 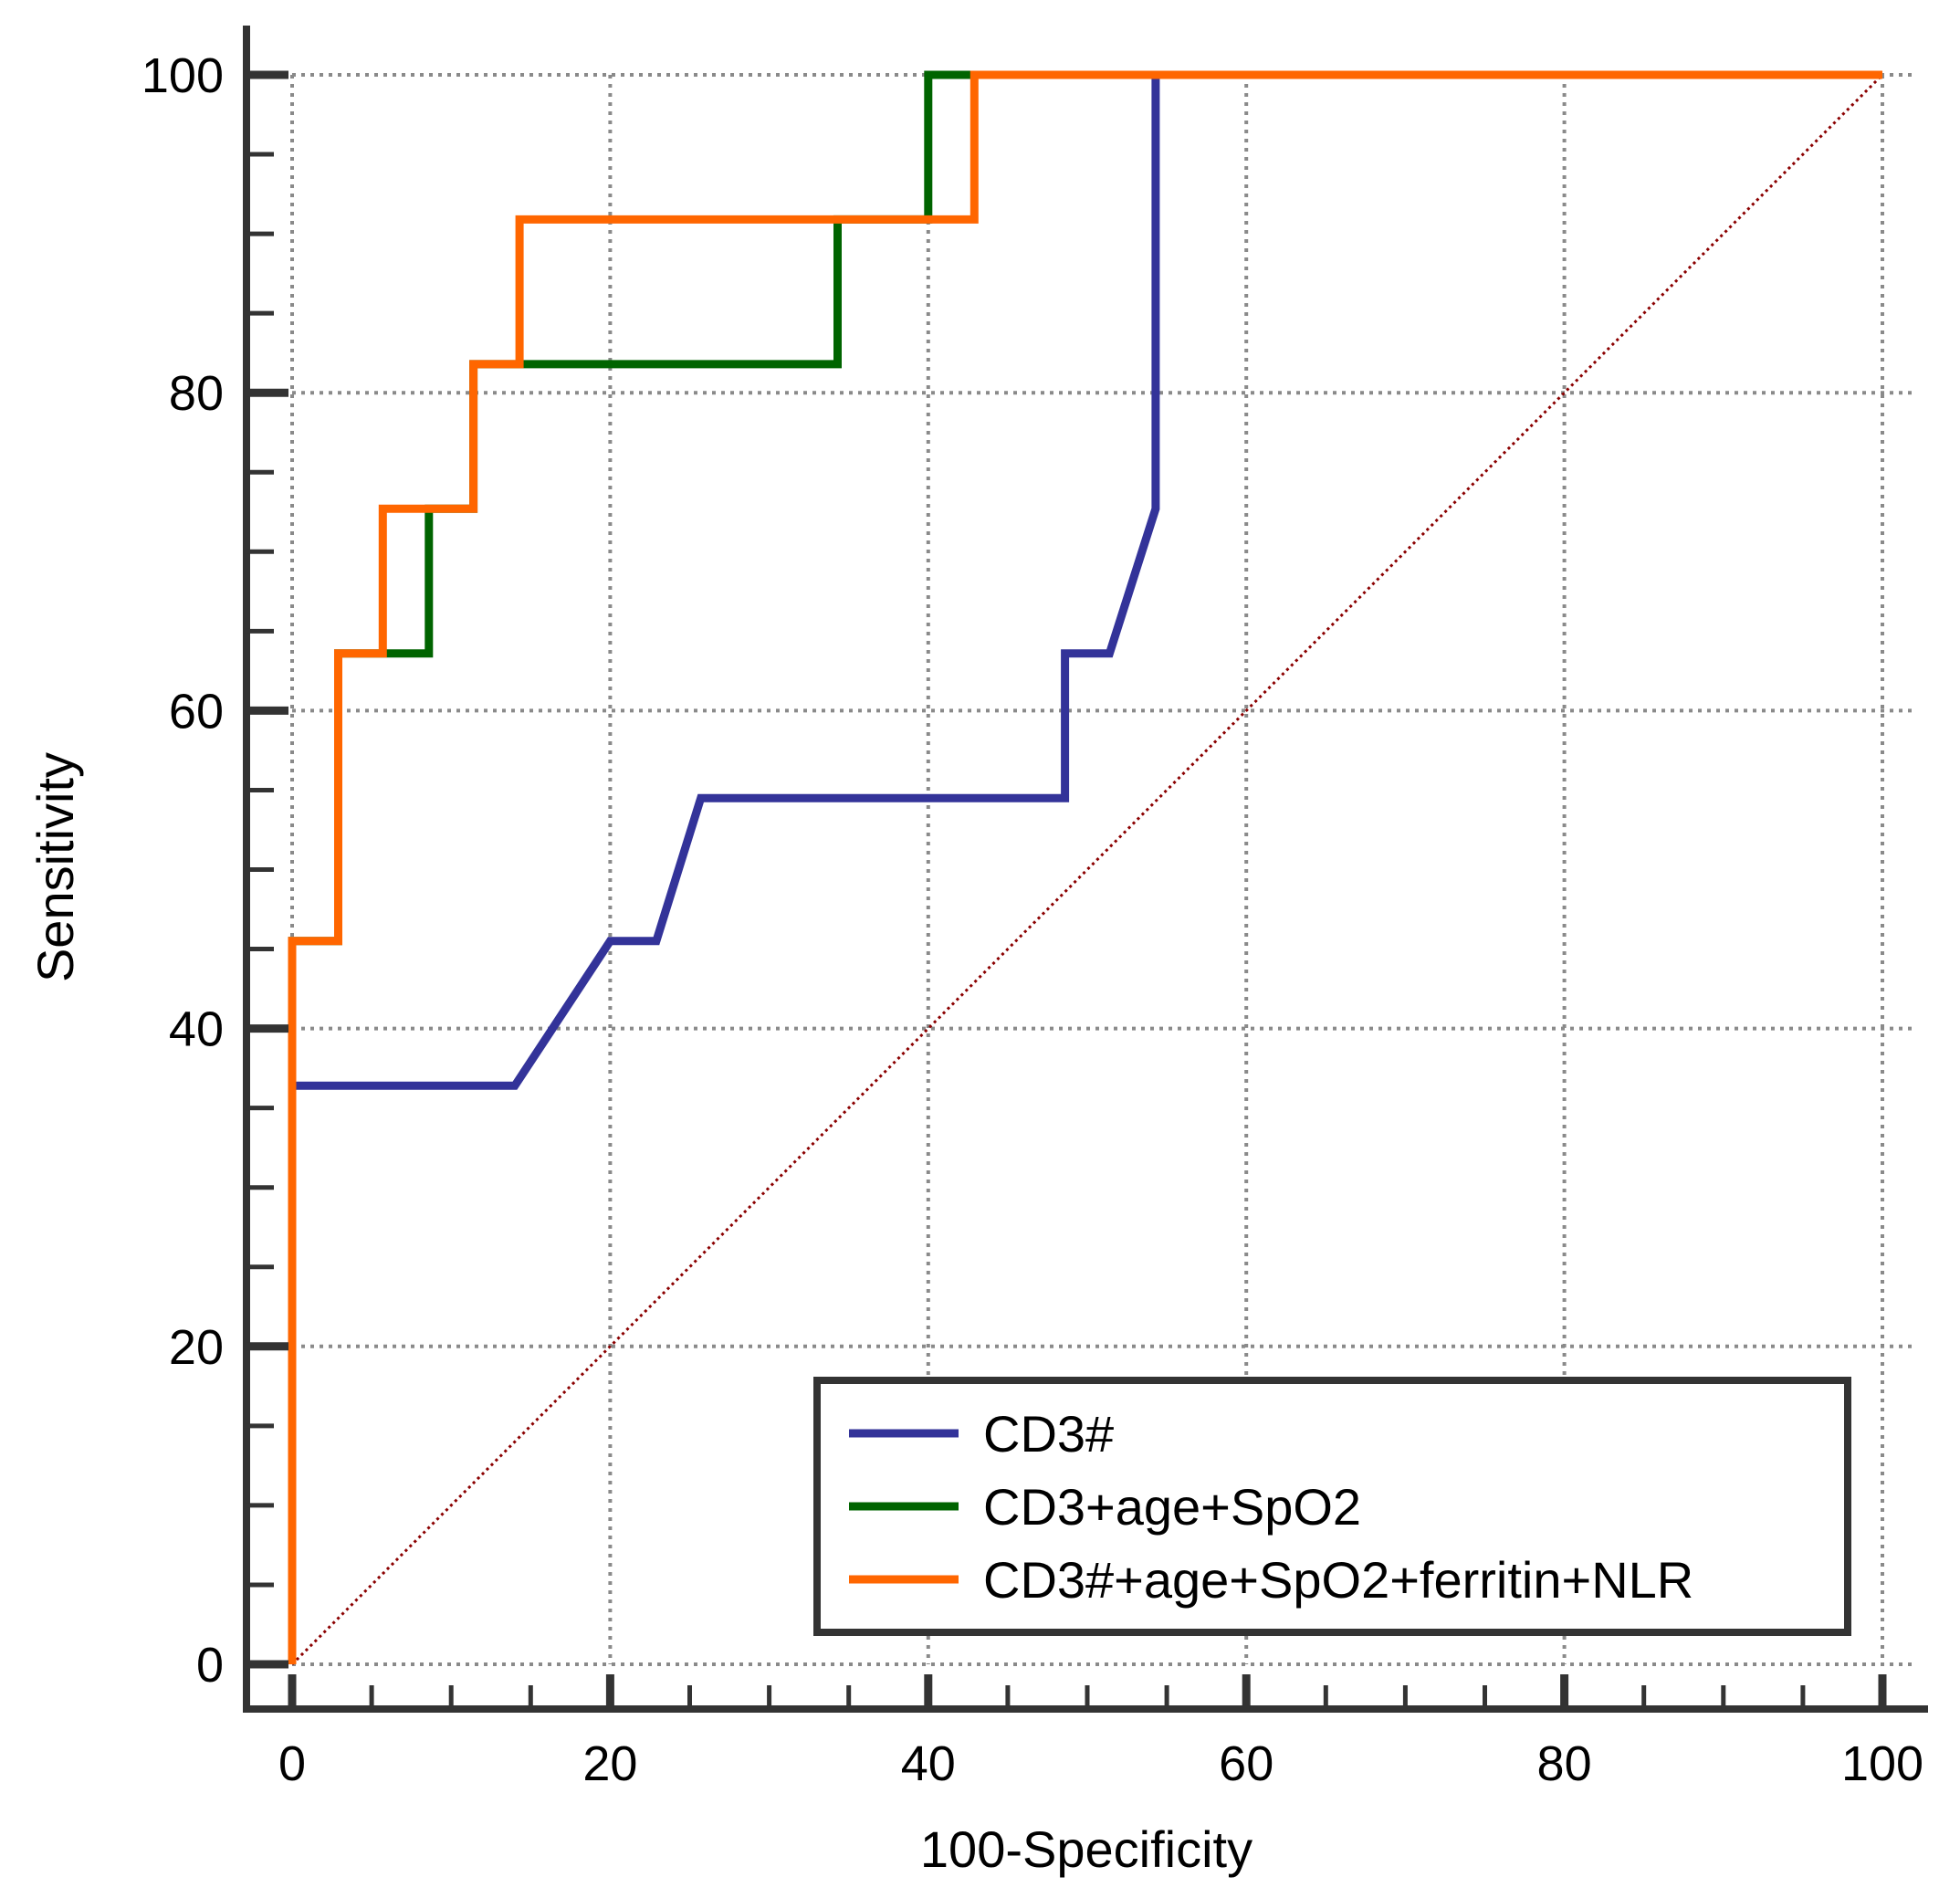 What do you see at coordinates (196, 1347) in the screenshot?
I see `y-tick-label: 20` at bounding box center [196, 1347].